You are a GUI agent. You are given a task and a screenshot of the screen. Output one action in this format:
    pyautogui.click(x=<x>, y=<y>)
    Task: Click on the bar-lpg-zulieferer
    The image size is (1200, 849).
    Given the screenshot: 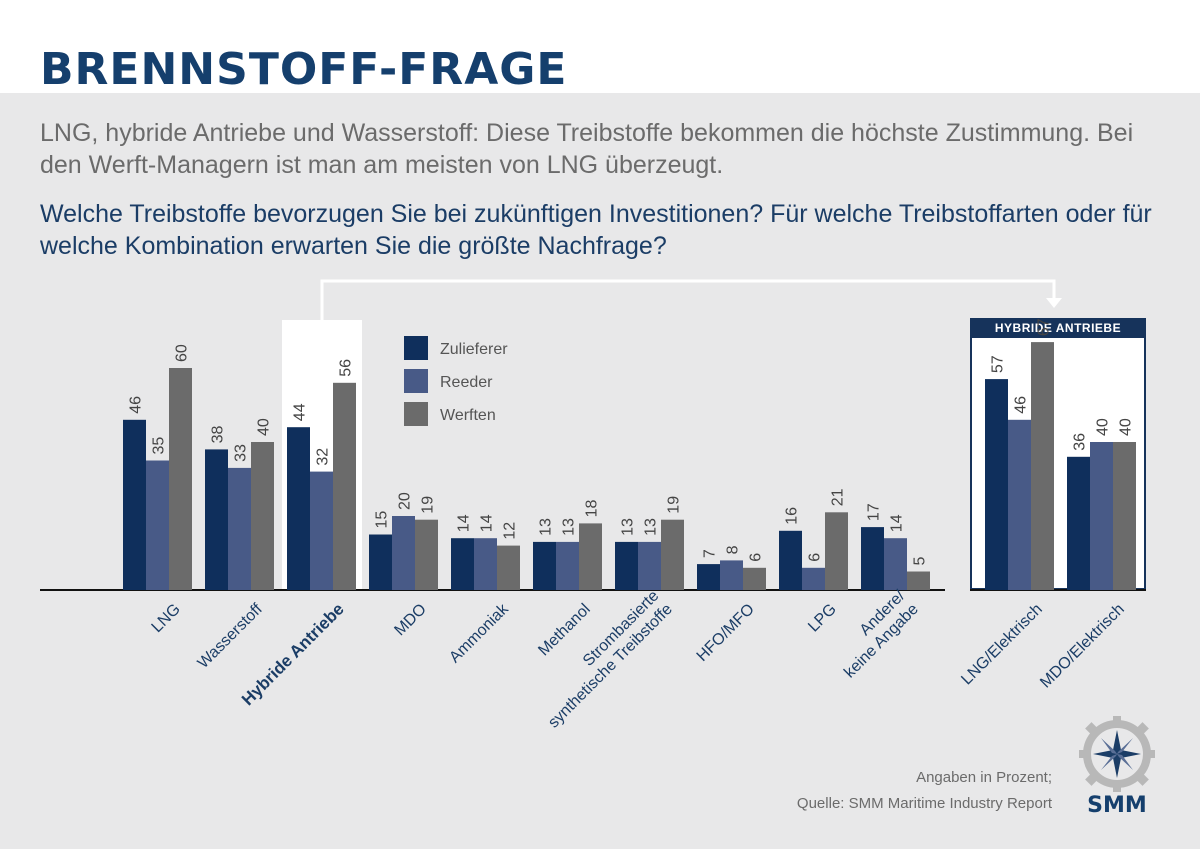 What is the action you would take?
    pyautogui.click(x=790, y=560)
    